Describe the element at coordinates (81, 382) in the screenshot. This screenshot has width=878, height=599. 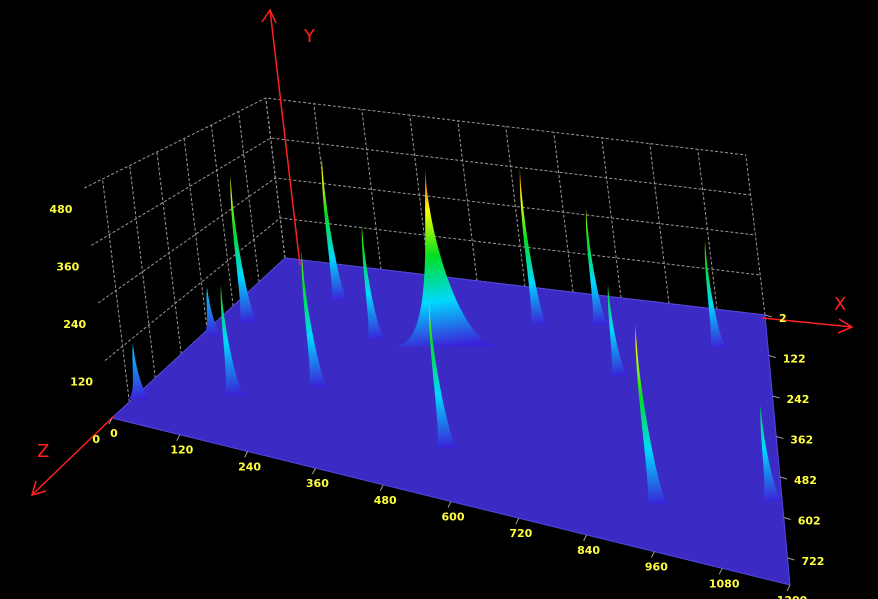
I see `y-tick-label: 120` at that location.